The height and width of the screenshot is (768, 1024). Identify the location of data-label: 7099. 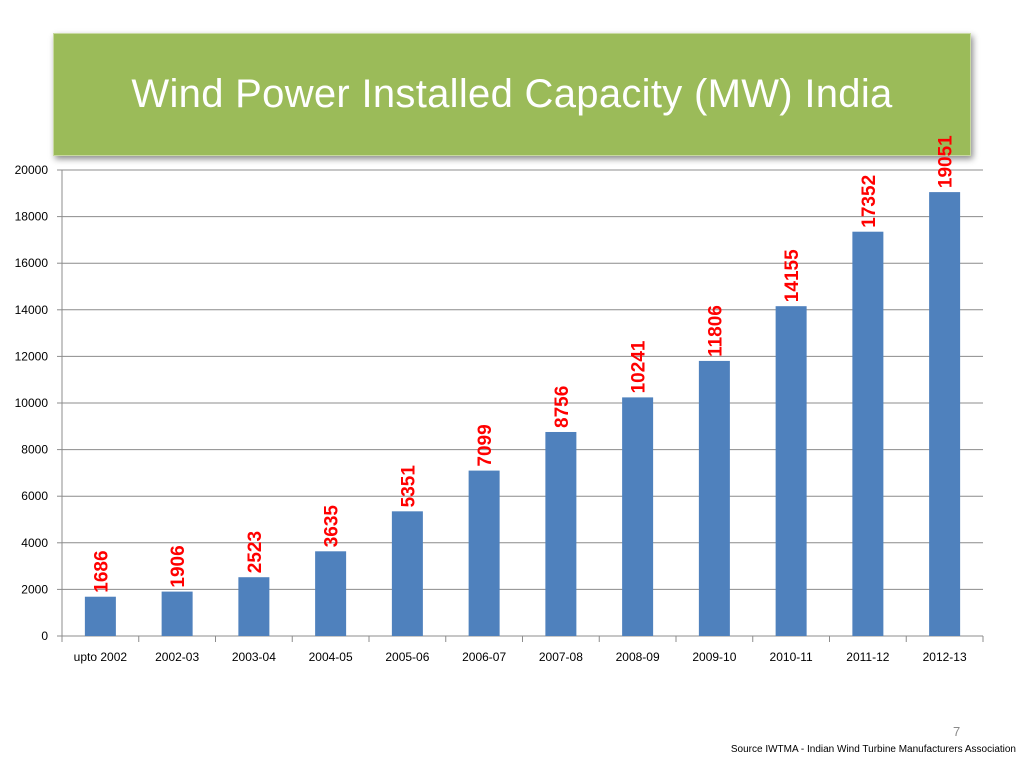
(485, 445).